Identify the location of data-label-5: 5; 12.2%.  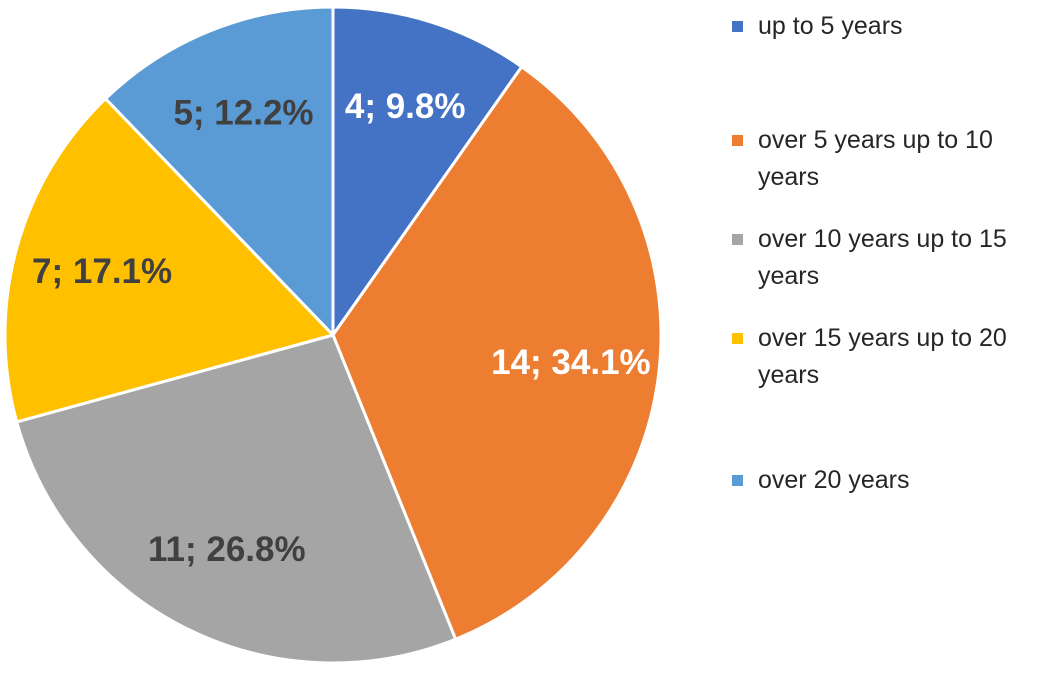
(243, 112).